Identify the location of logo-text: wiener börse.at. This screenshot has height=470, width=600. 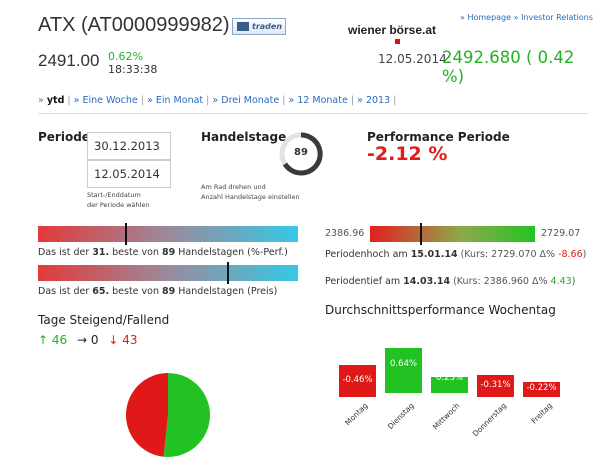
(392, 30).